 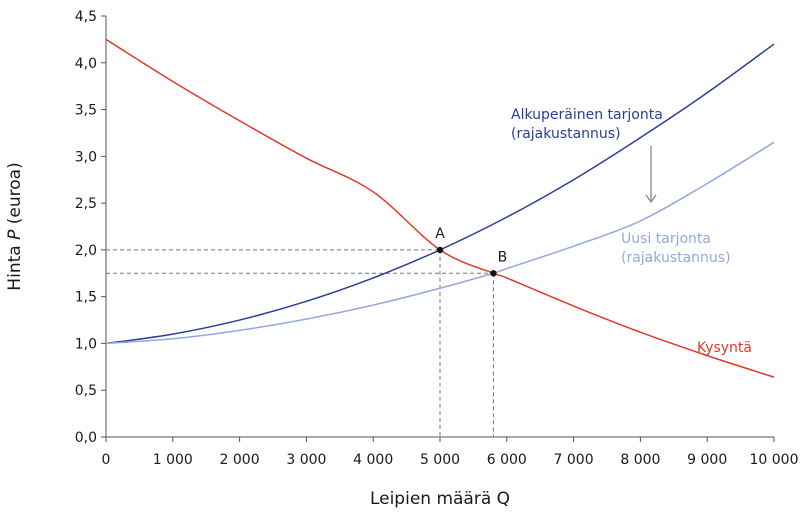 What do you see at coordinates (86, 251) in the screenshot?
I see `y-tick-label: 2,0` at bounding box center [86, 251].